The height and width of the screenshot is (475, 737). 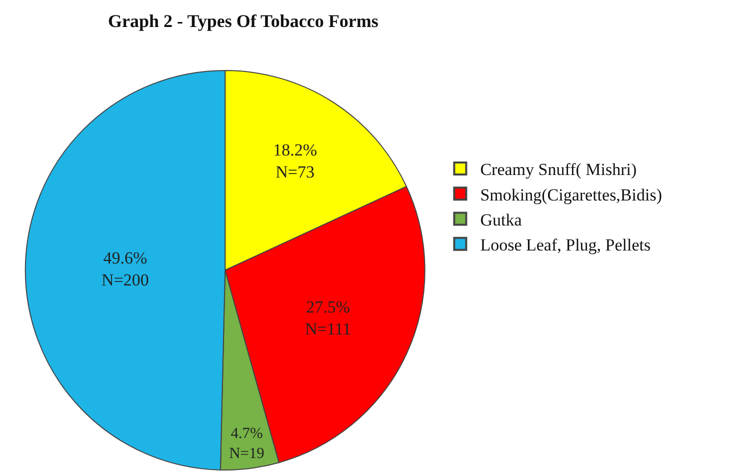 I want to click on legend-label: Gutka, so click(x=501, y=220).